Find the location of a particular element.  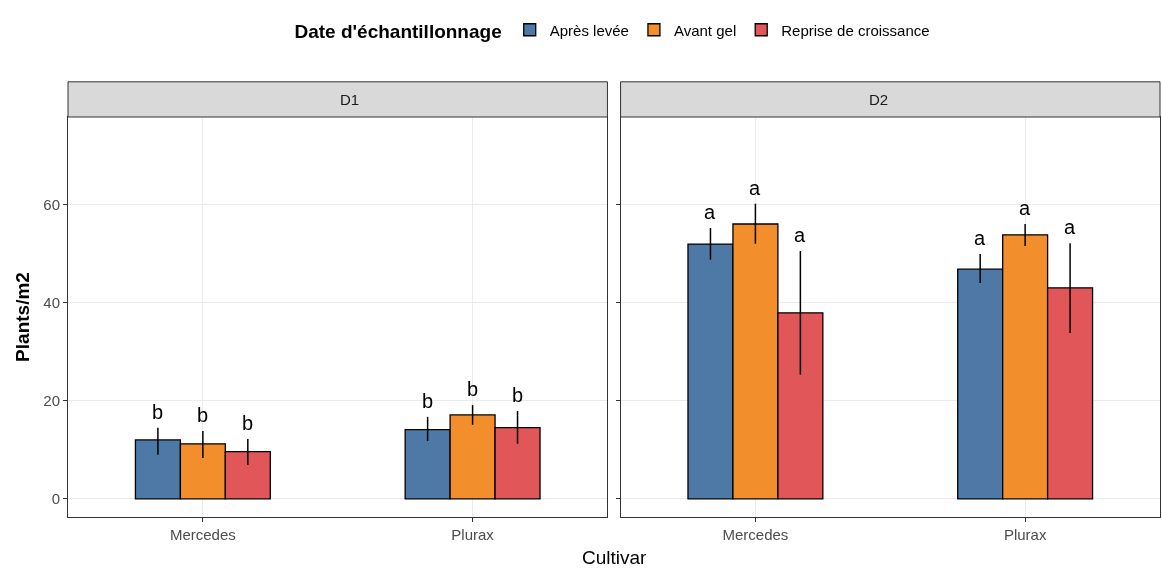

legend-label: Après levée is located at coordinates (589, 30).